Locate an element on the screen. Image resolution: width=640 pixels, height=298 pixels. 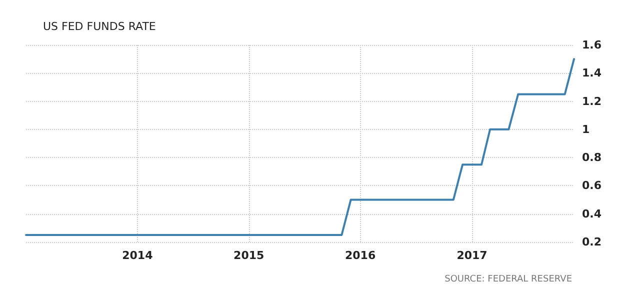
y-tick-label: 0.4 is located at coordinates (592, 213).